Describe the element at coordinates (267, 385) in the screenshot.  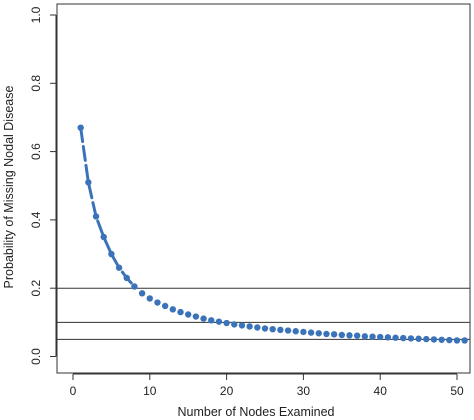
I see `x-axis: 0 10 20 30 40 50` at that location.